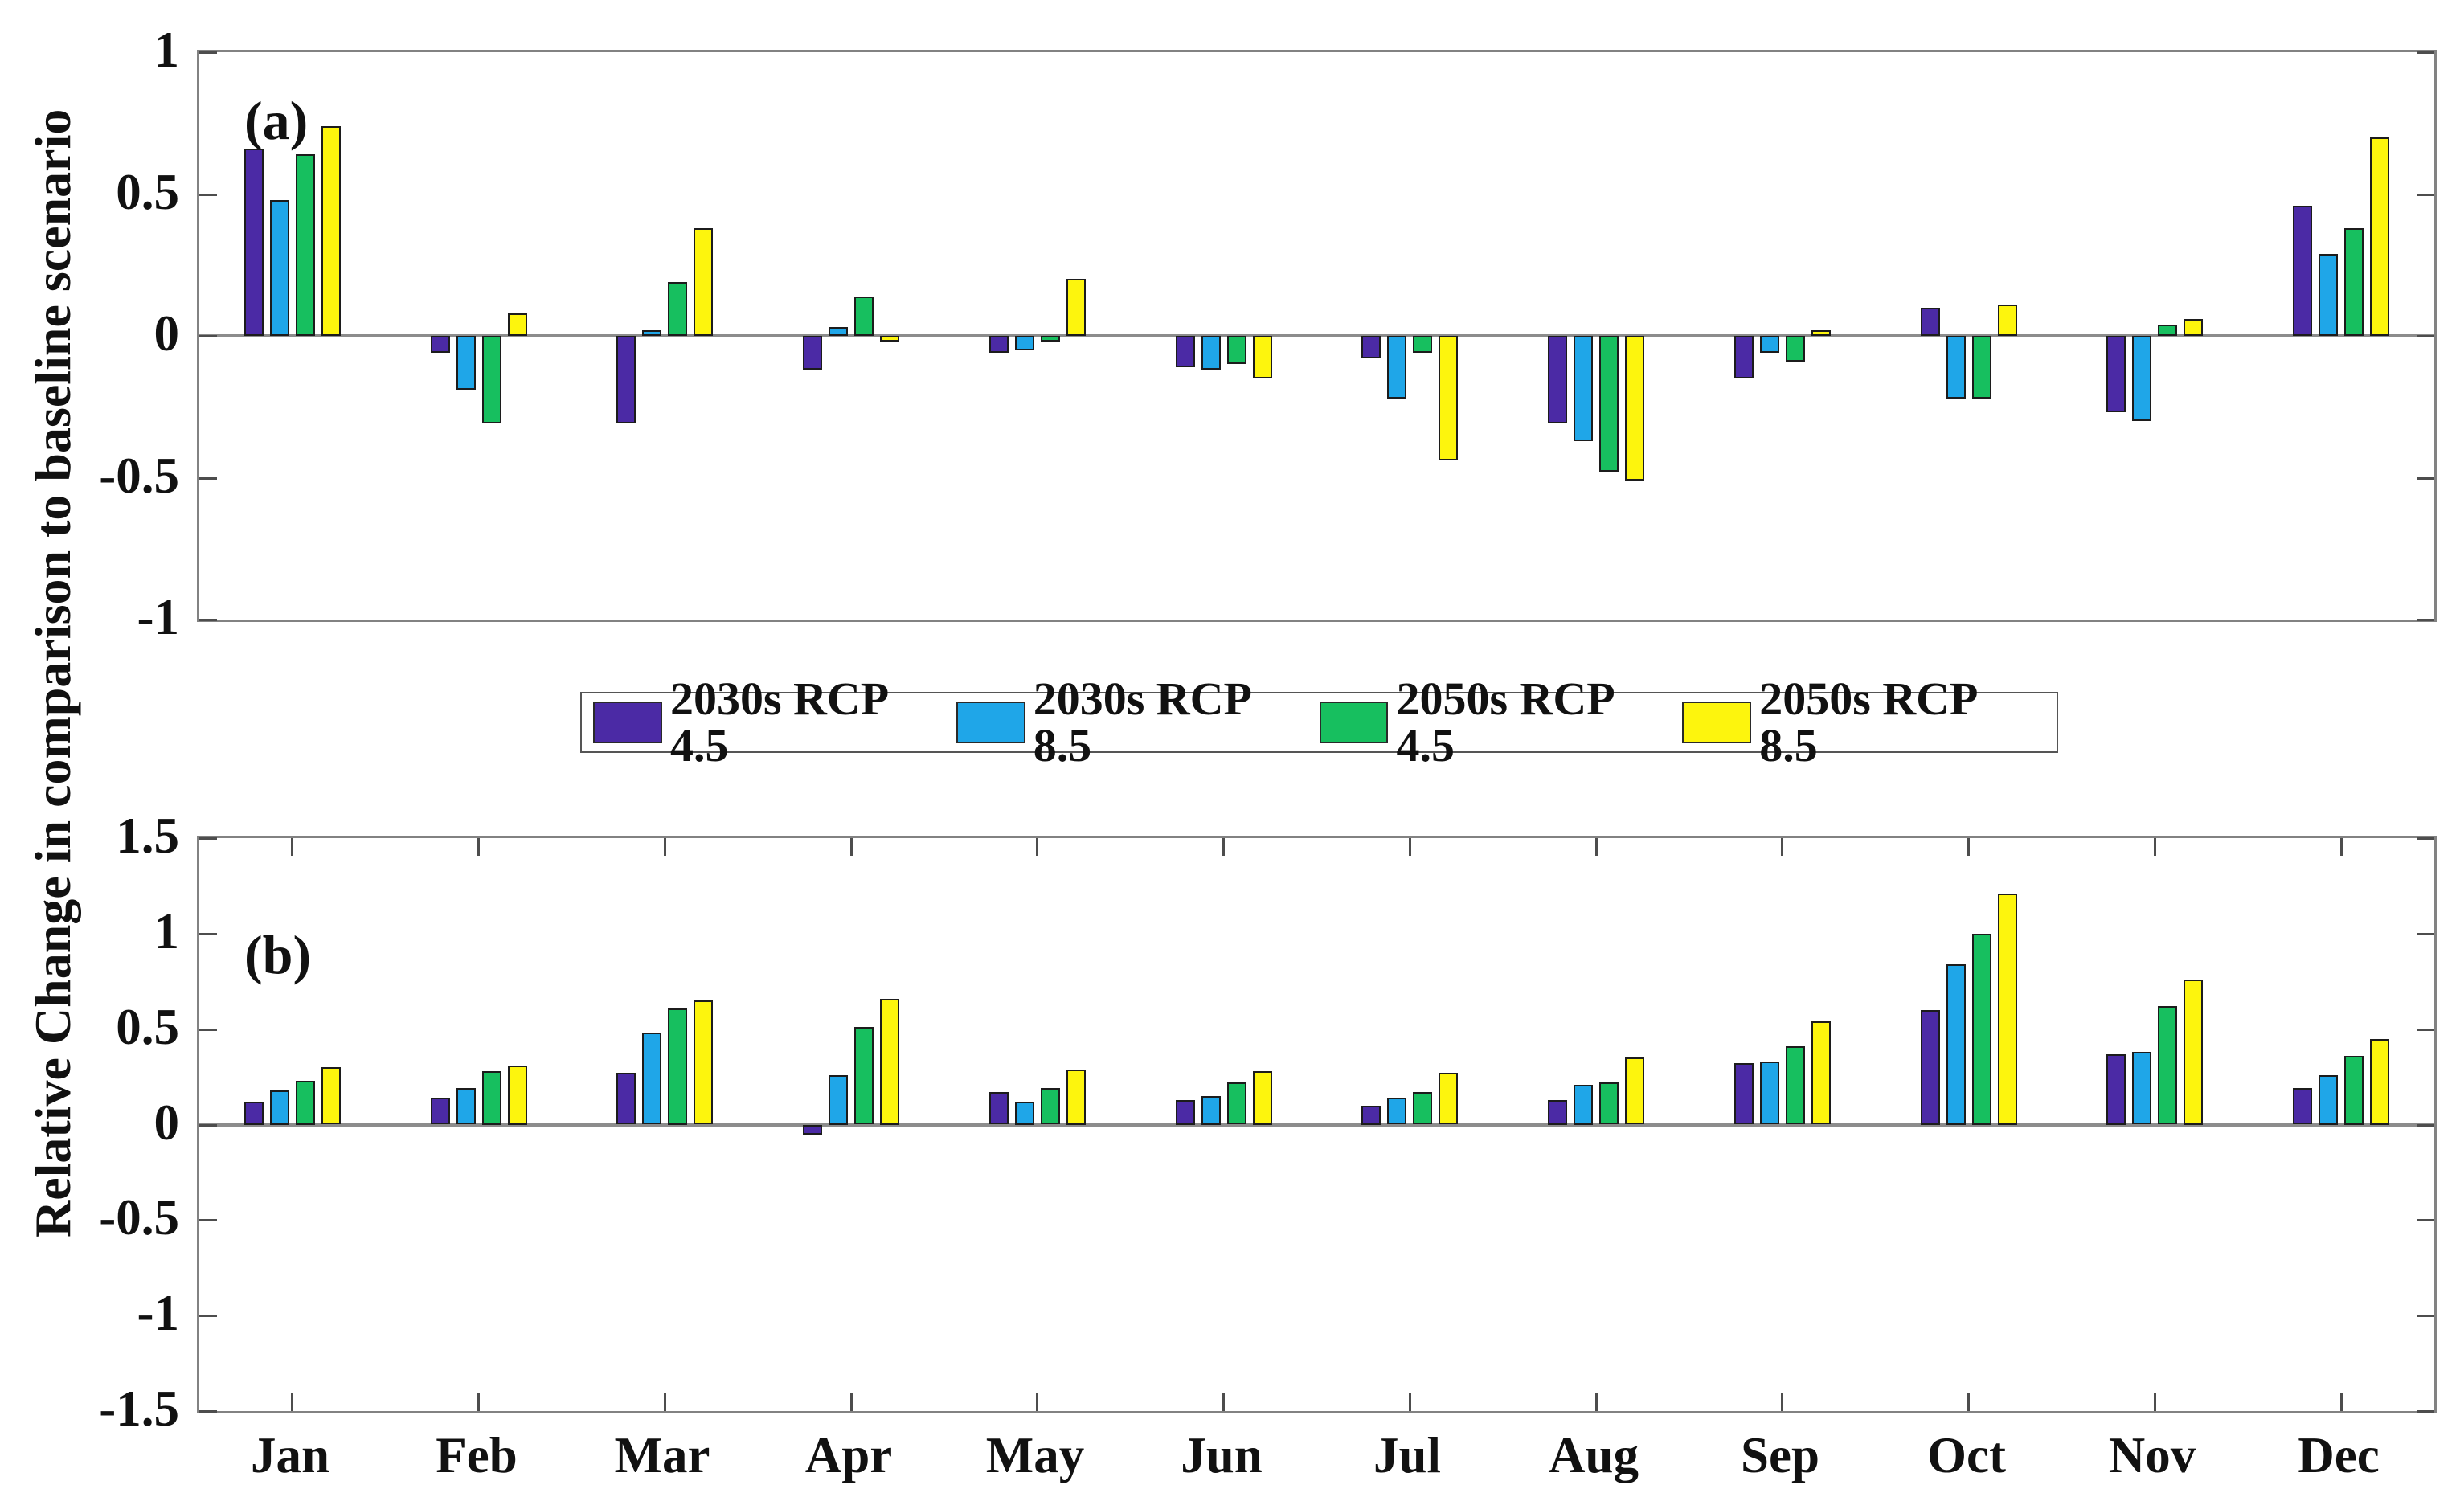  I want to click on bar-a-aug-series1, so click(1557, 379).